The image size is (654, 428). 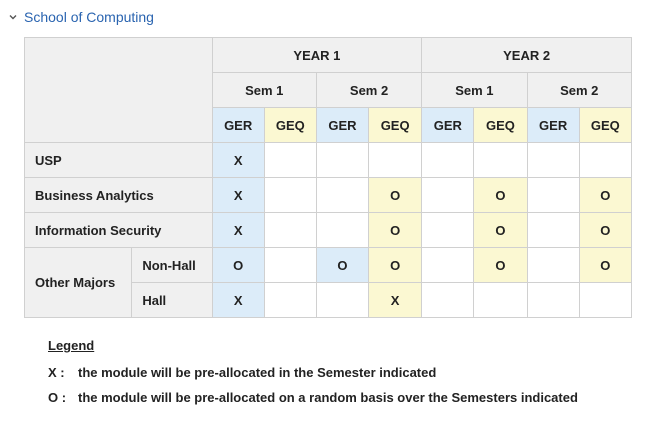 I want to click on row-label: USP, so click(x=118, y=160).